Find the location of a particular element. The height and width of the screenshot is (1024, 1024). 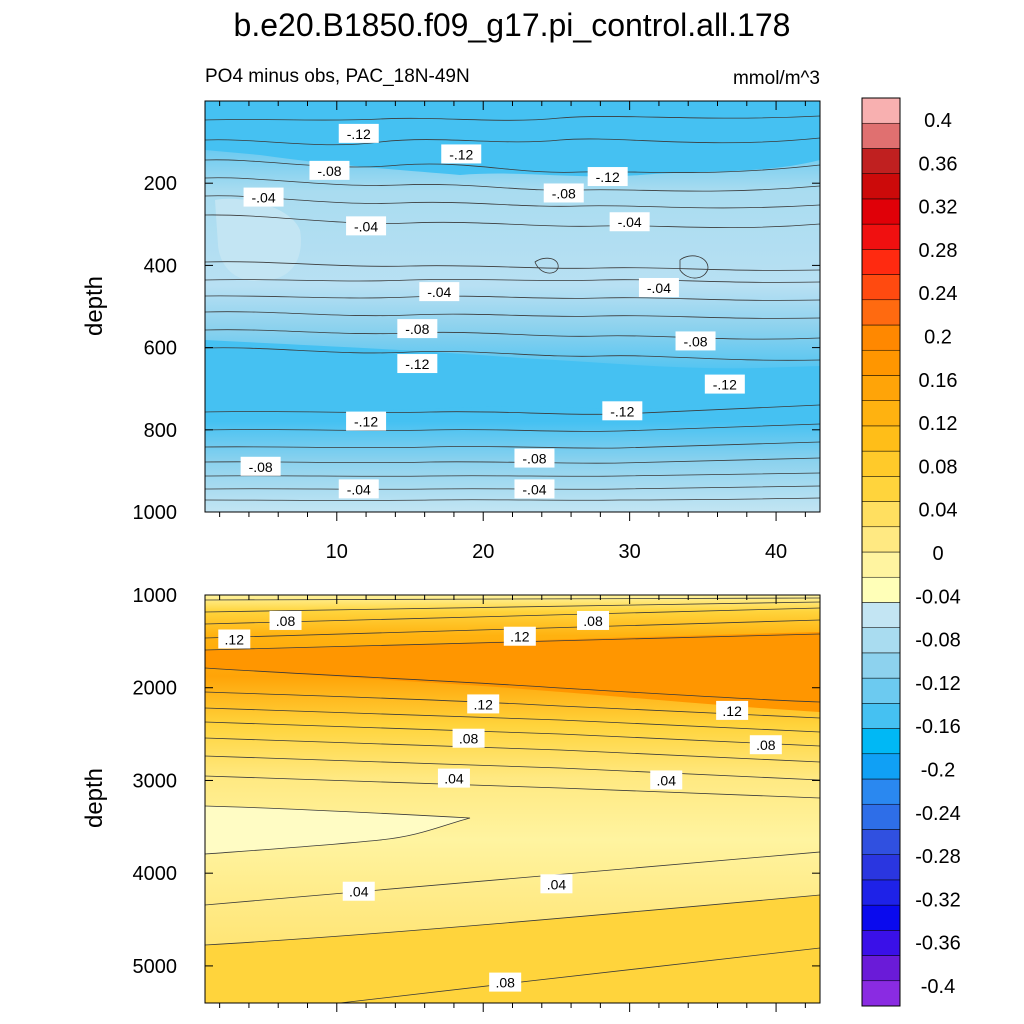

labelbar-tick-label: -0.28 is located at coordinates (938, 857).